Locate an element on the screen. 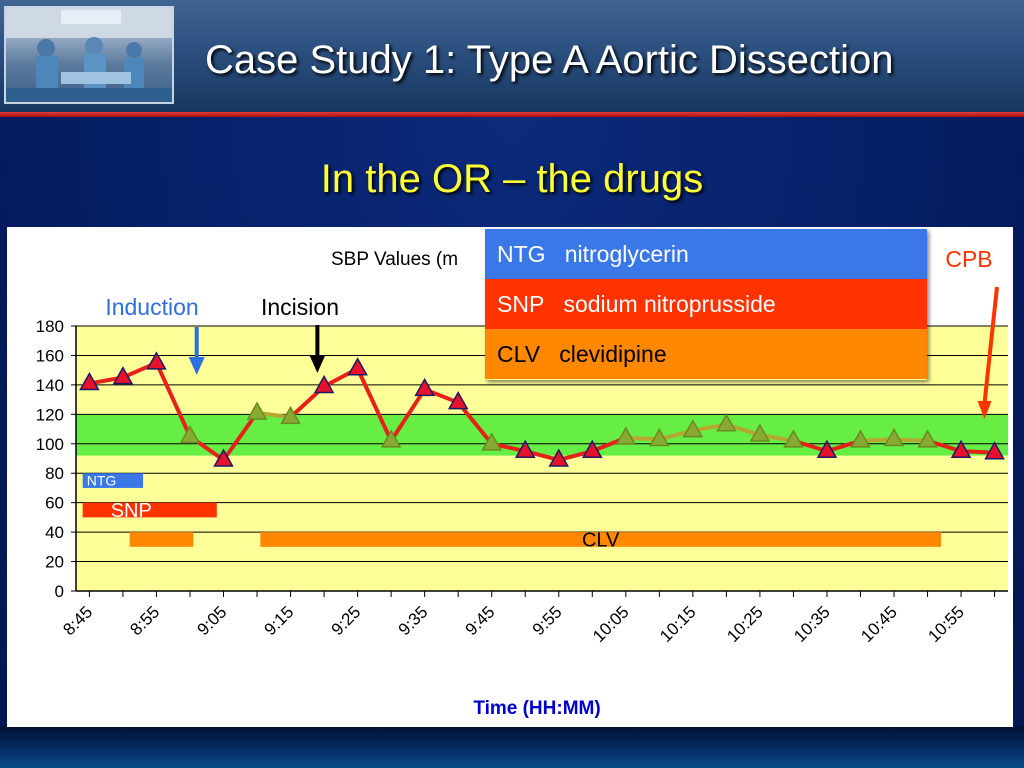  drug-bar-ntg is located at coordinates (113, 480).